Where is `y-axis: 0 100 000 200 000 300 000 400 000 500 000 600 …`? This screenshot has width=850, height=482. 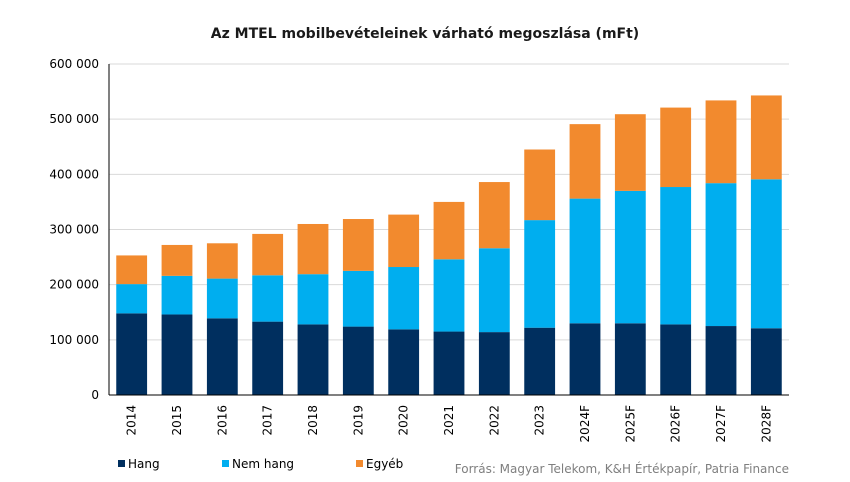 y-axis: 0 100 000 200 000 300 000 400 000 500 000 600 … is located at coordinates (74, 229).